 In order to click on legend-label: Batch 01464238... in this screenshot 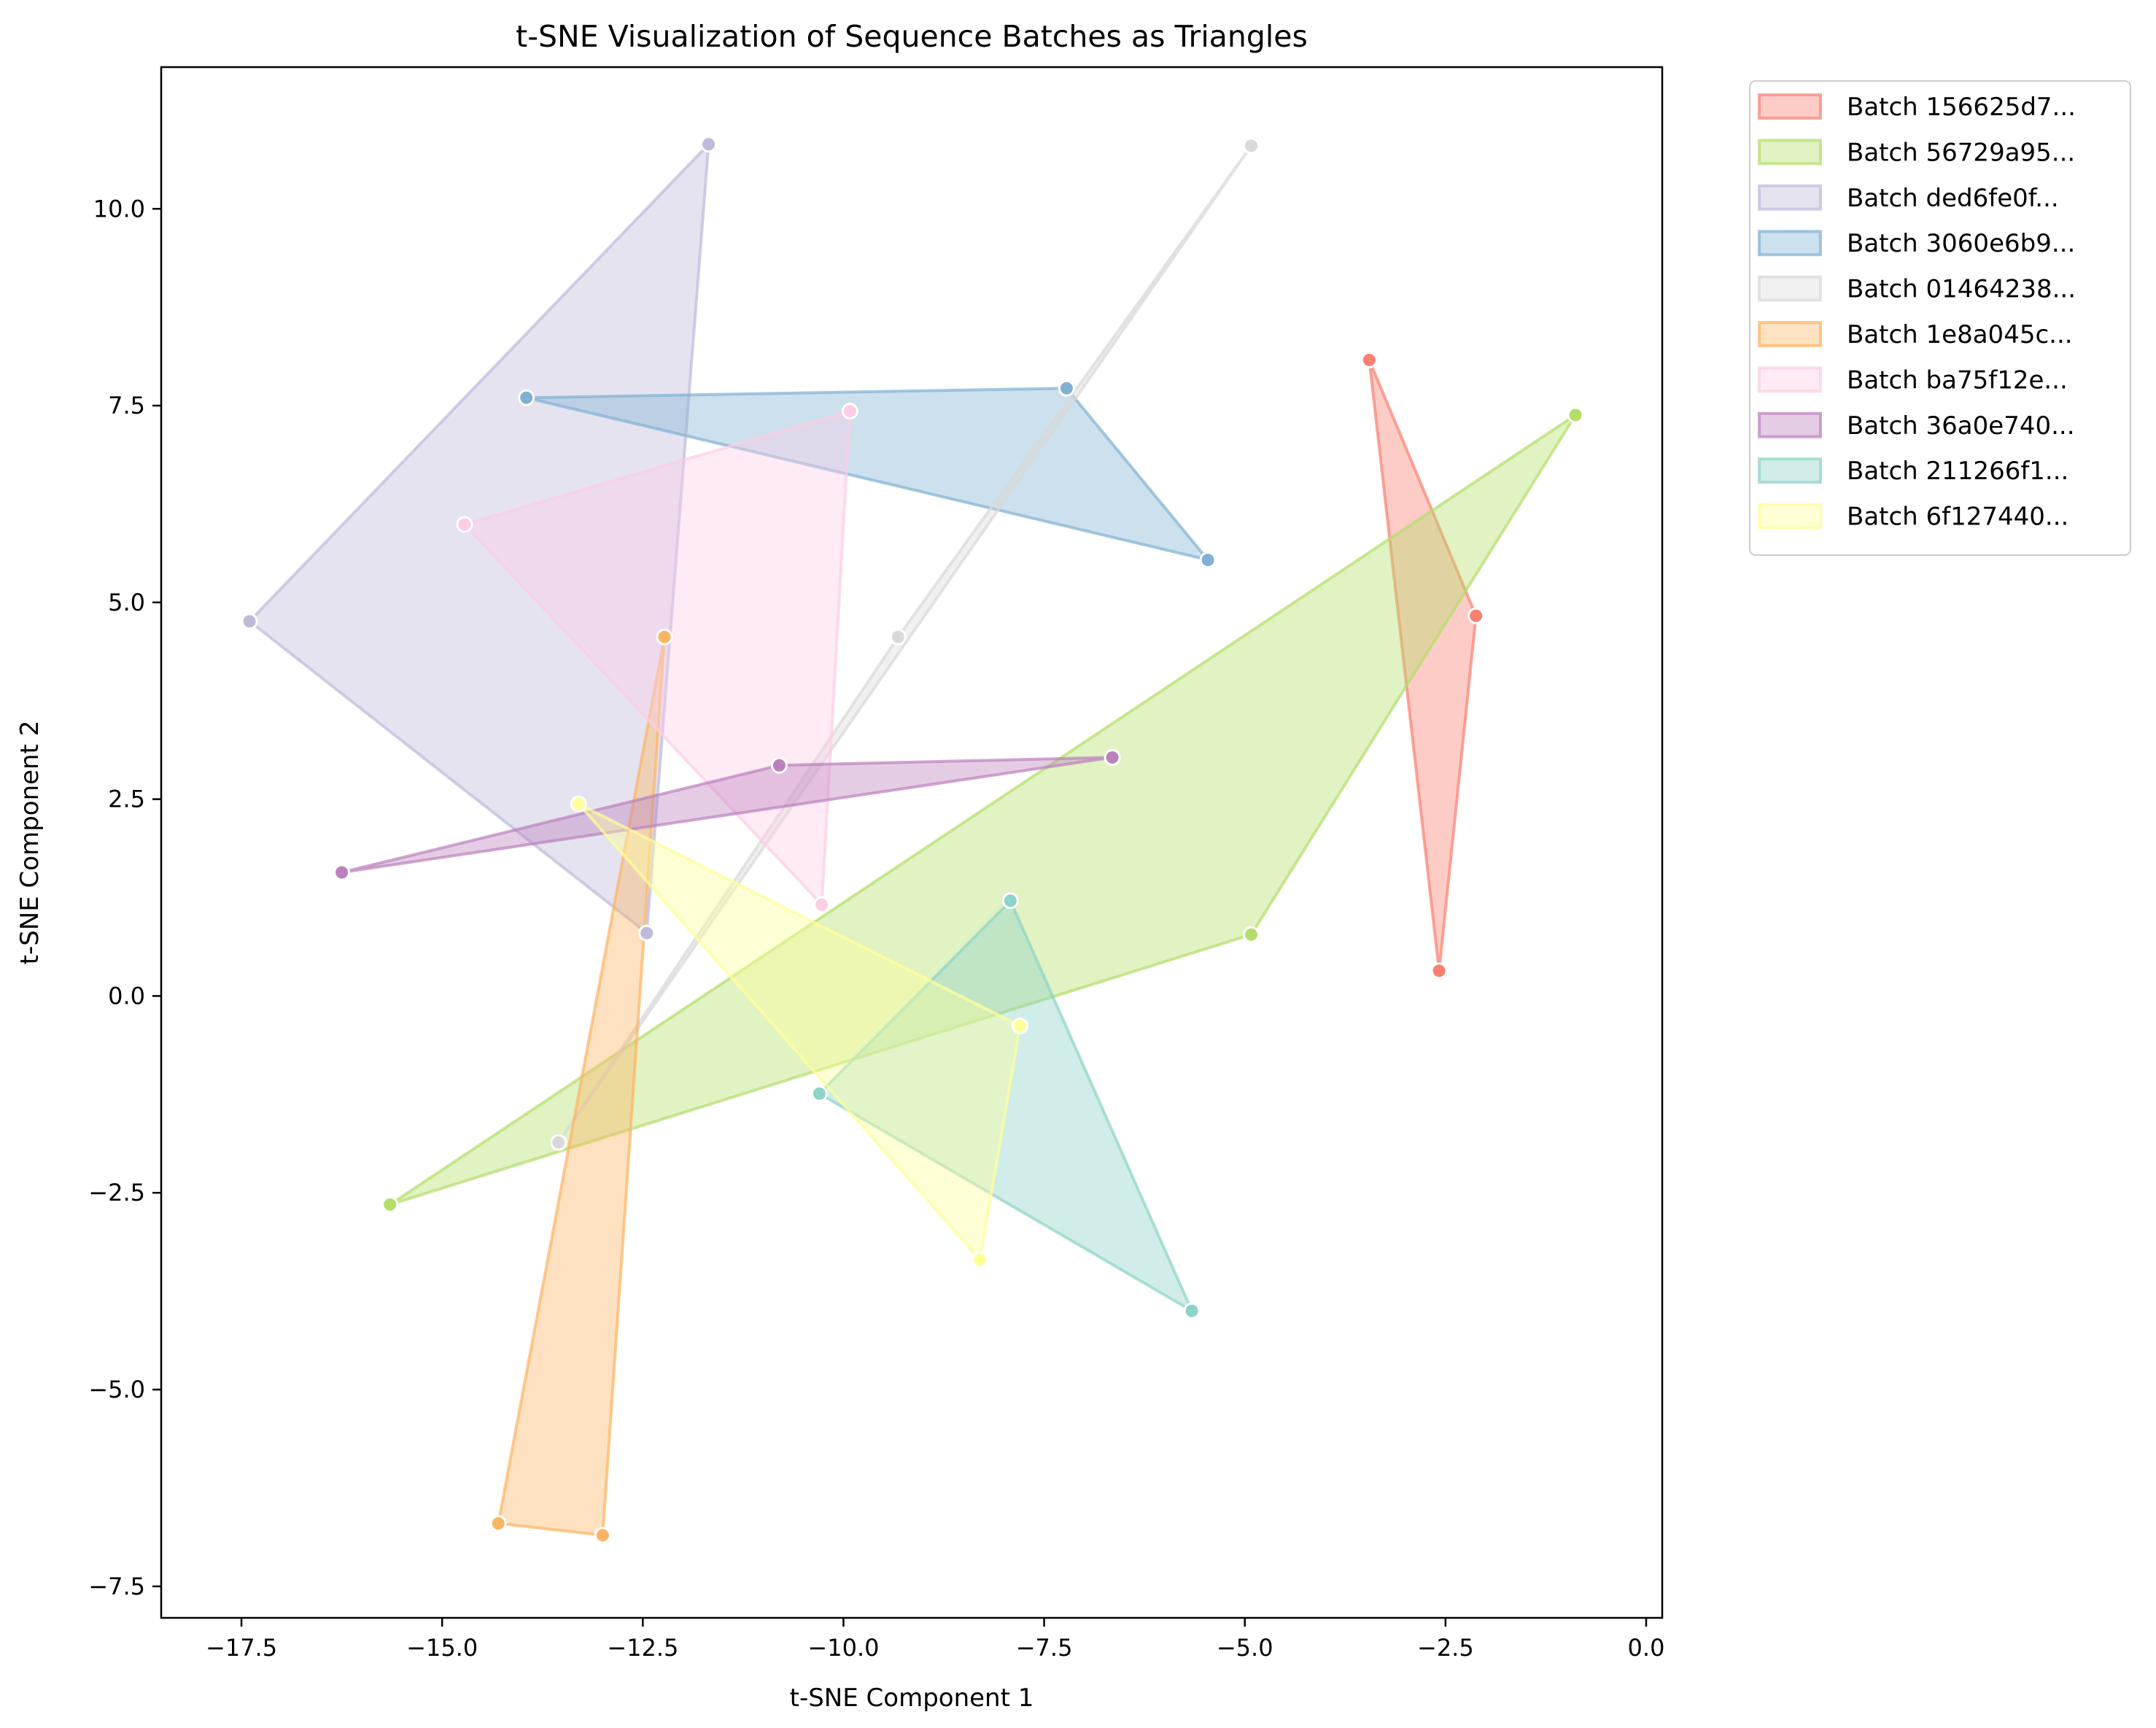, I will do `click(1961, 289)`.